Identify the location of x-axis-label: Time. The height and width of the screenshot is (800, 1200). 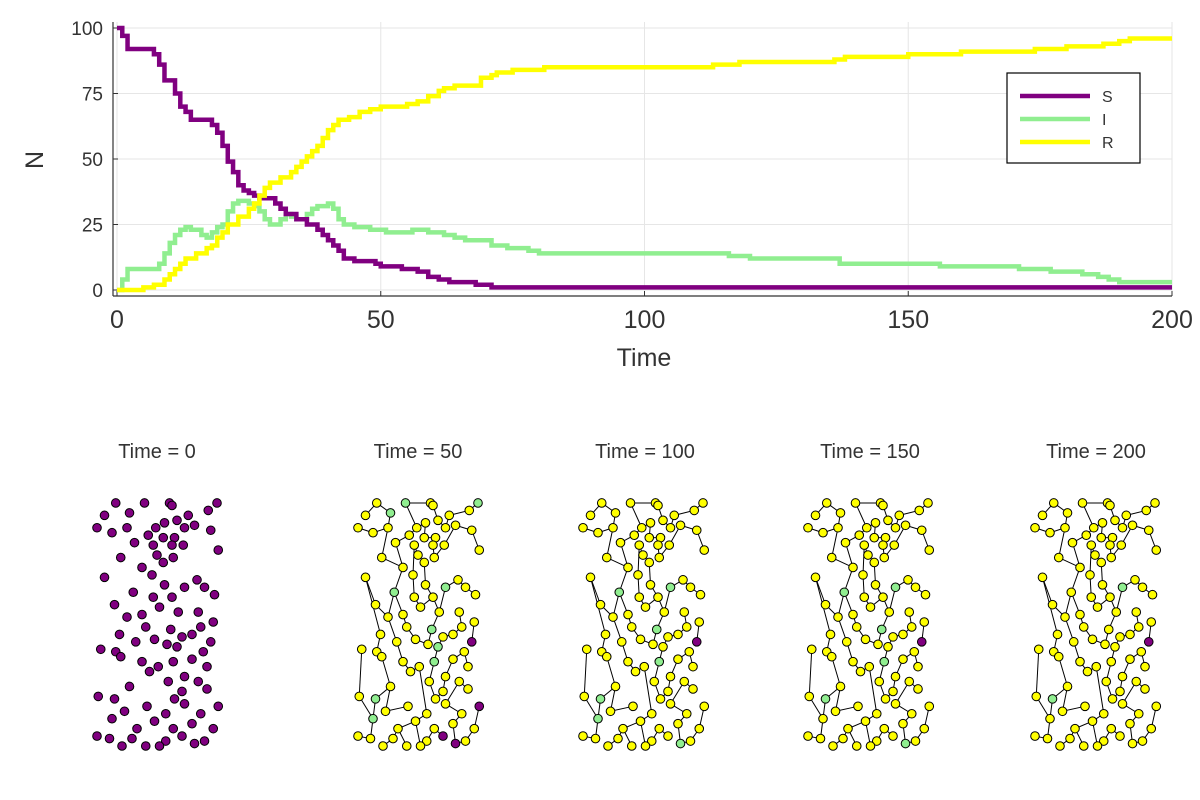
(644, 358).